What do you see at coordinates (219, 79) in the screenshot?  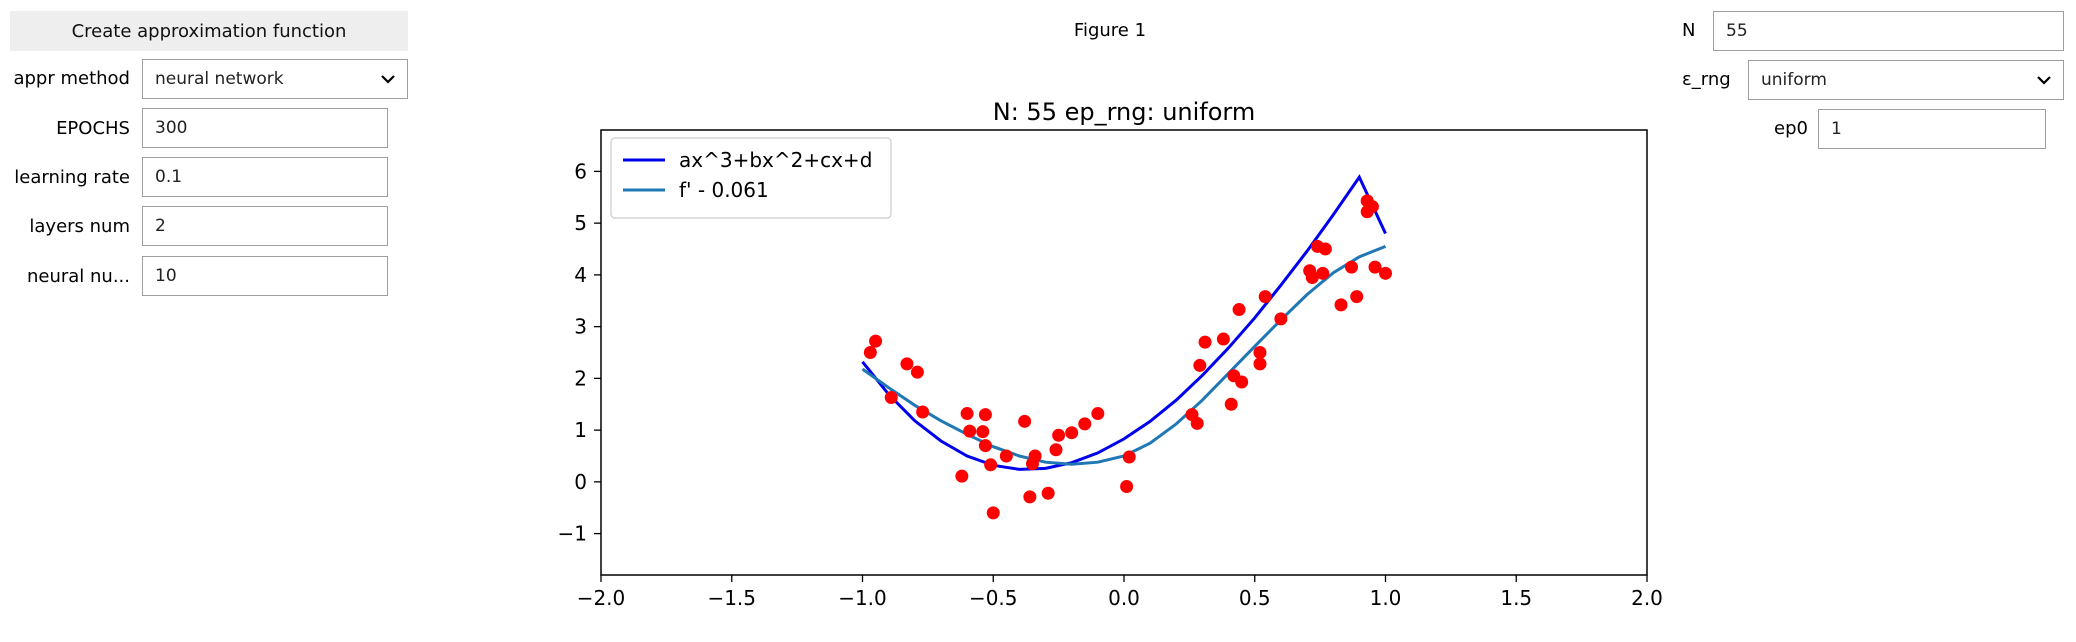 I see `appr-method-value: neural network` at bounding box center [219, 79].